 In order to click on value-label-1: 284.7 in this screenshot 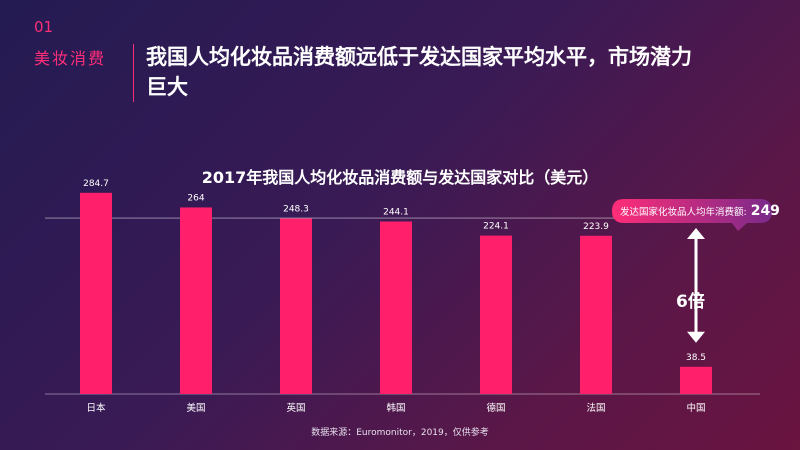, I will do `click(96, 184)`.